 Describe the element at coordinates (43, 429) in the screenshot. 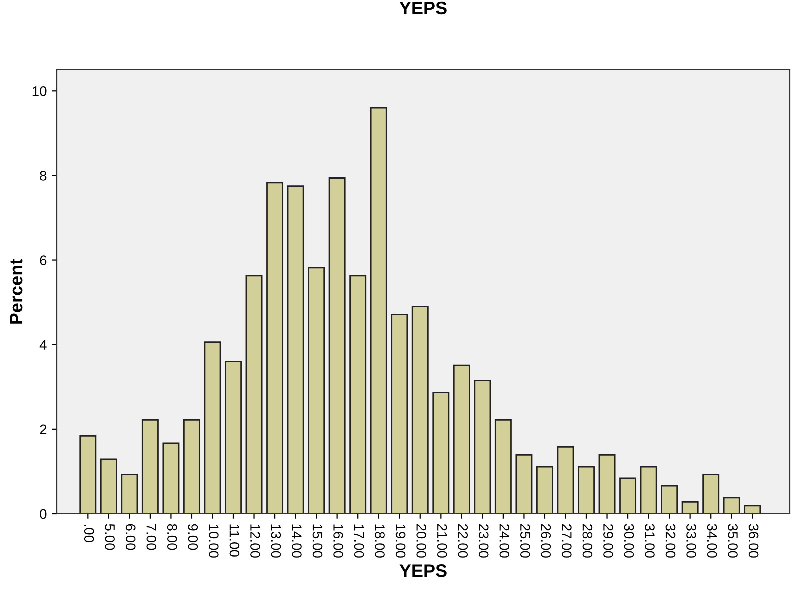

I see `y-tick-label: 2` at that location.